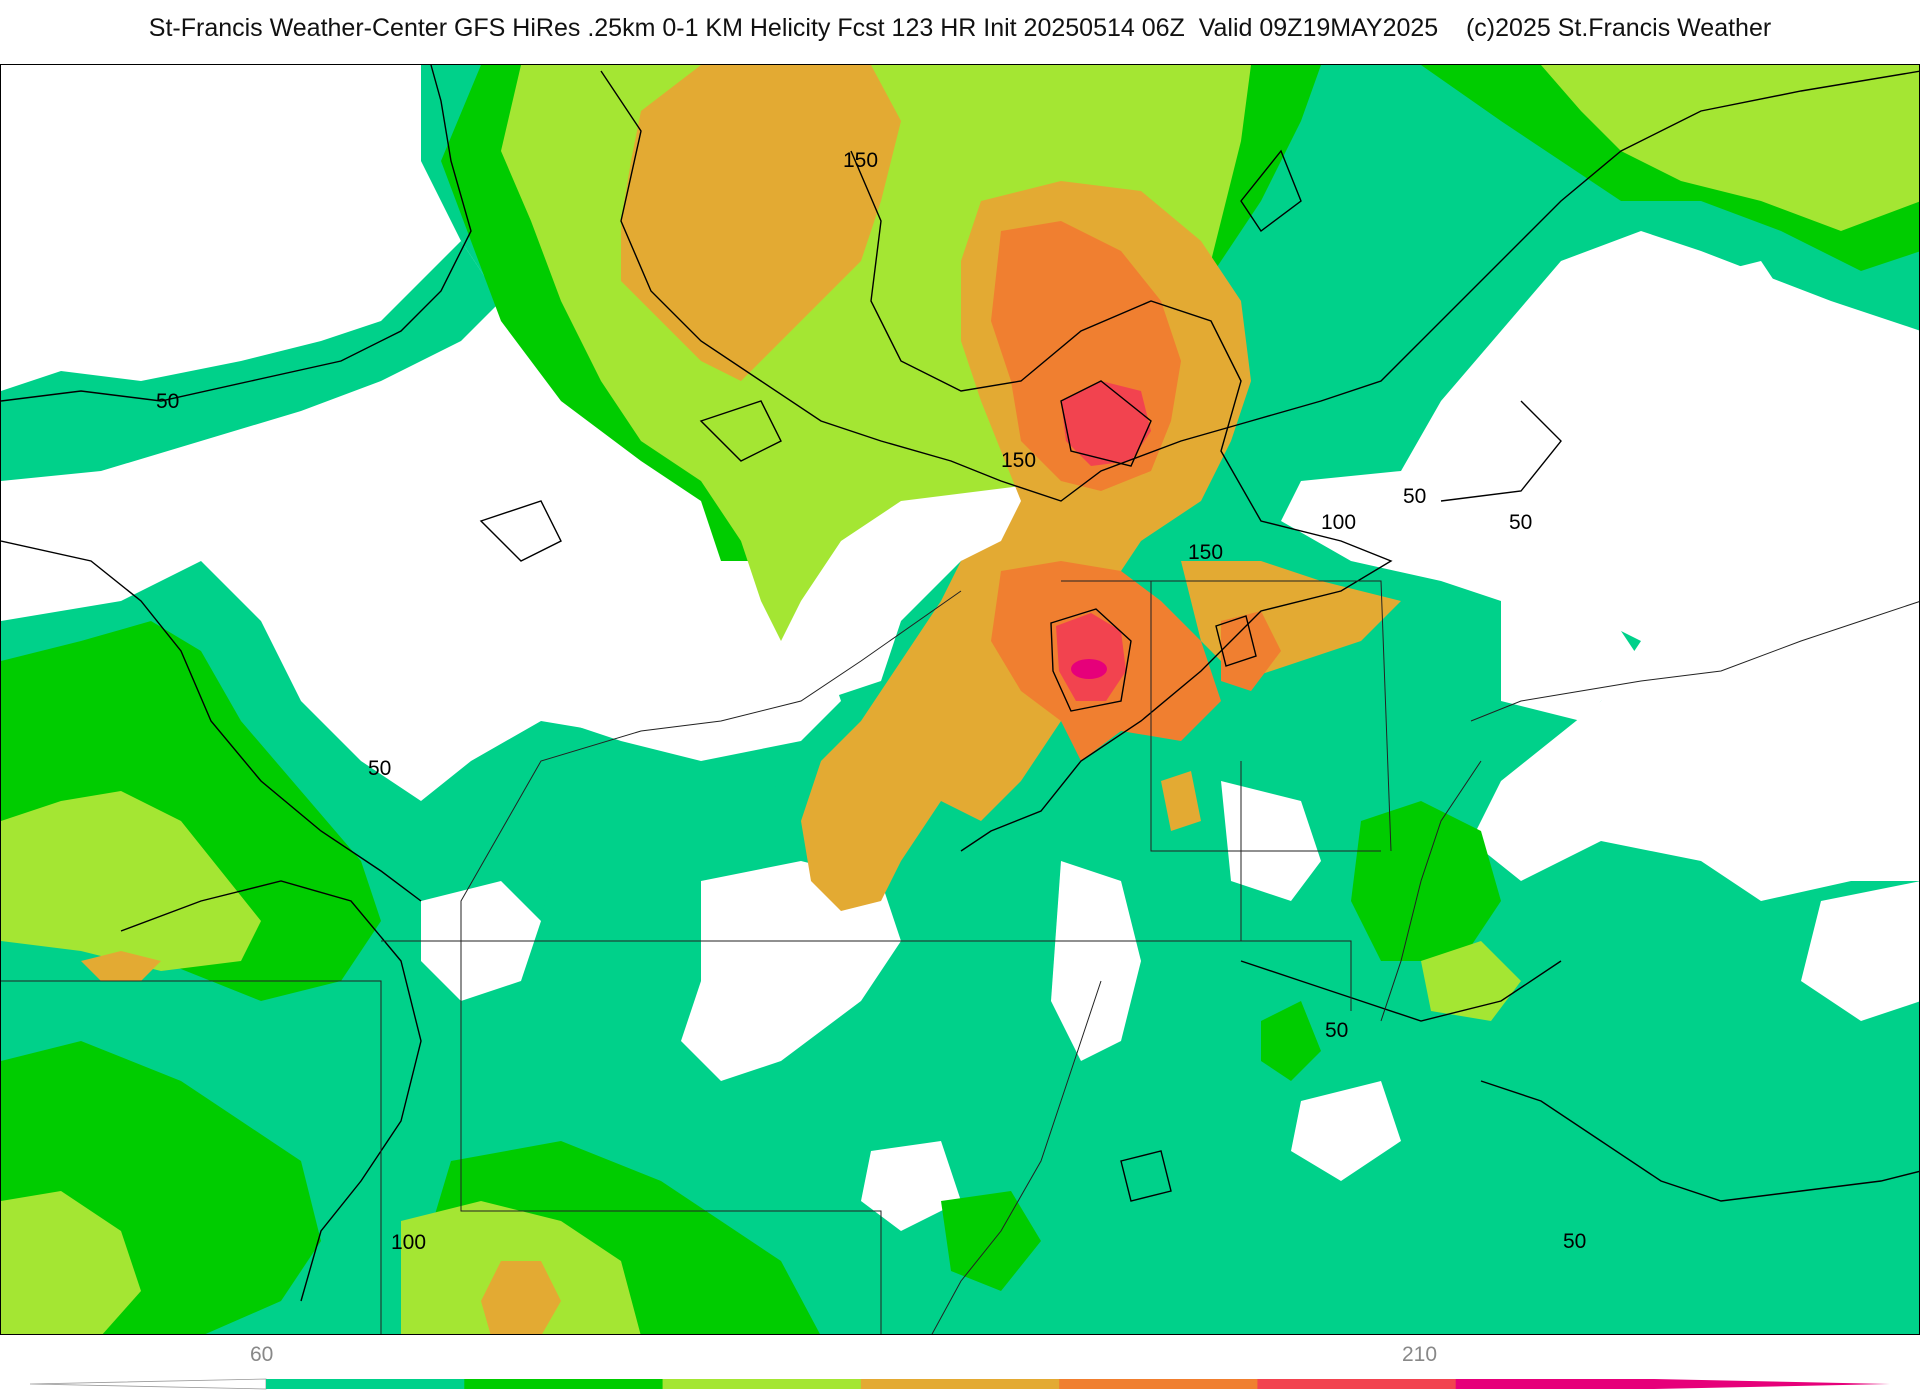 The image size is (1920, 1400). What do you see at coordinates (1420, 1354) in the screenshot?
I see `colorbar-tick-label: 210` at bounding box center [1420, 1354].